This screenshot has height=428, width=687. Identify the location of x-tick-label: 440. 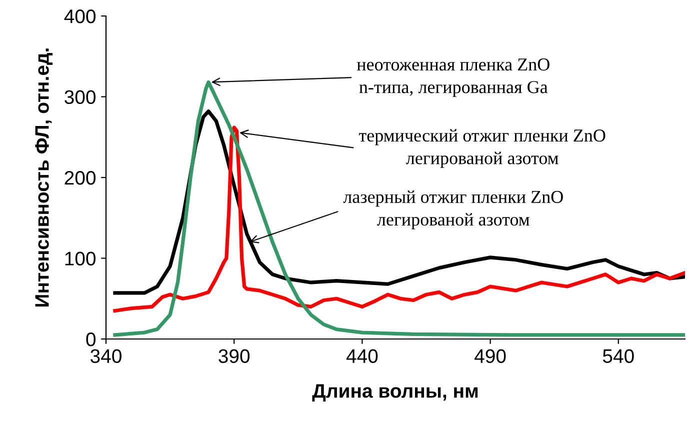
(362, 356).